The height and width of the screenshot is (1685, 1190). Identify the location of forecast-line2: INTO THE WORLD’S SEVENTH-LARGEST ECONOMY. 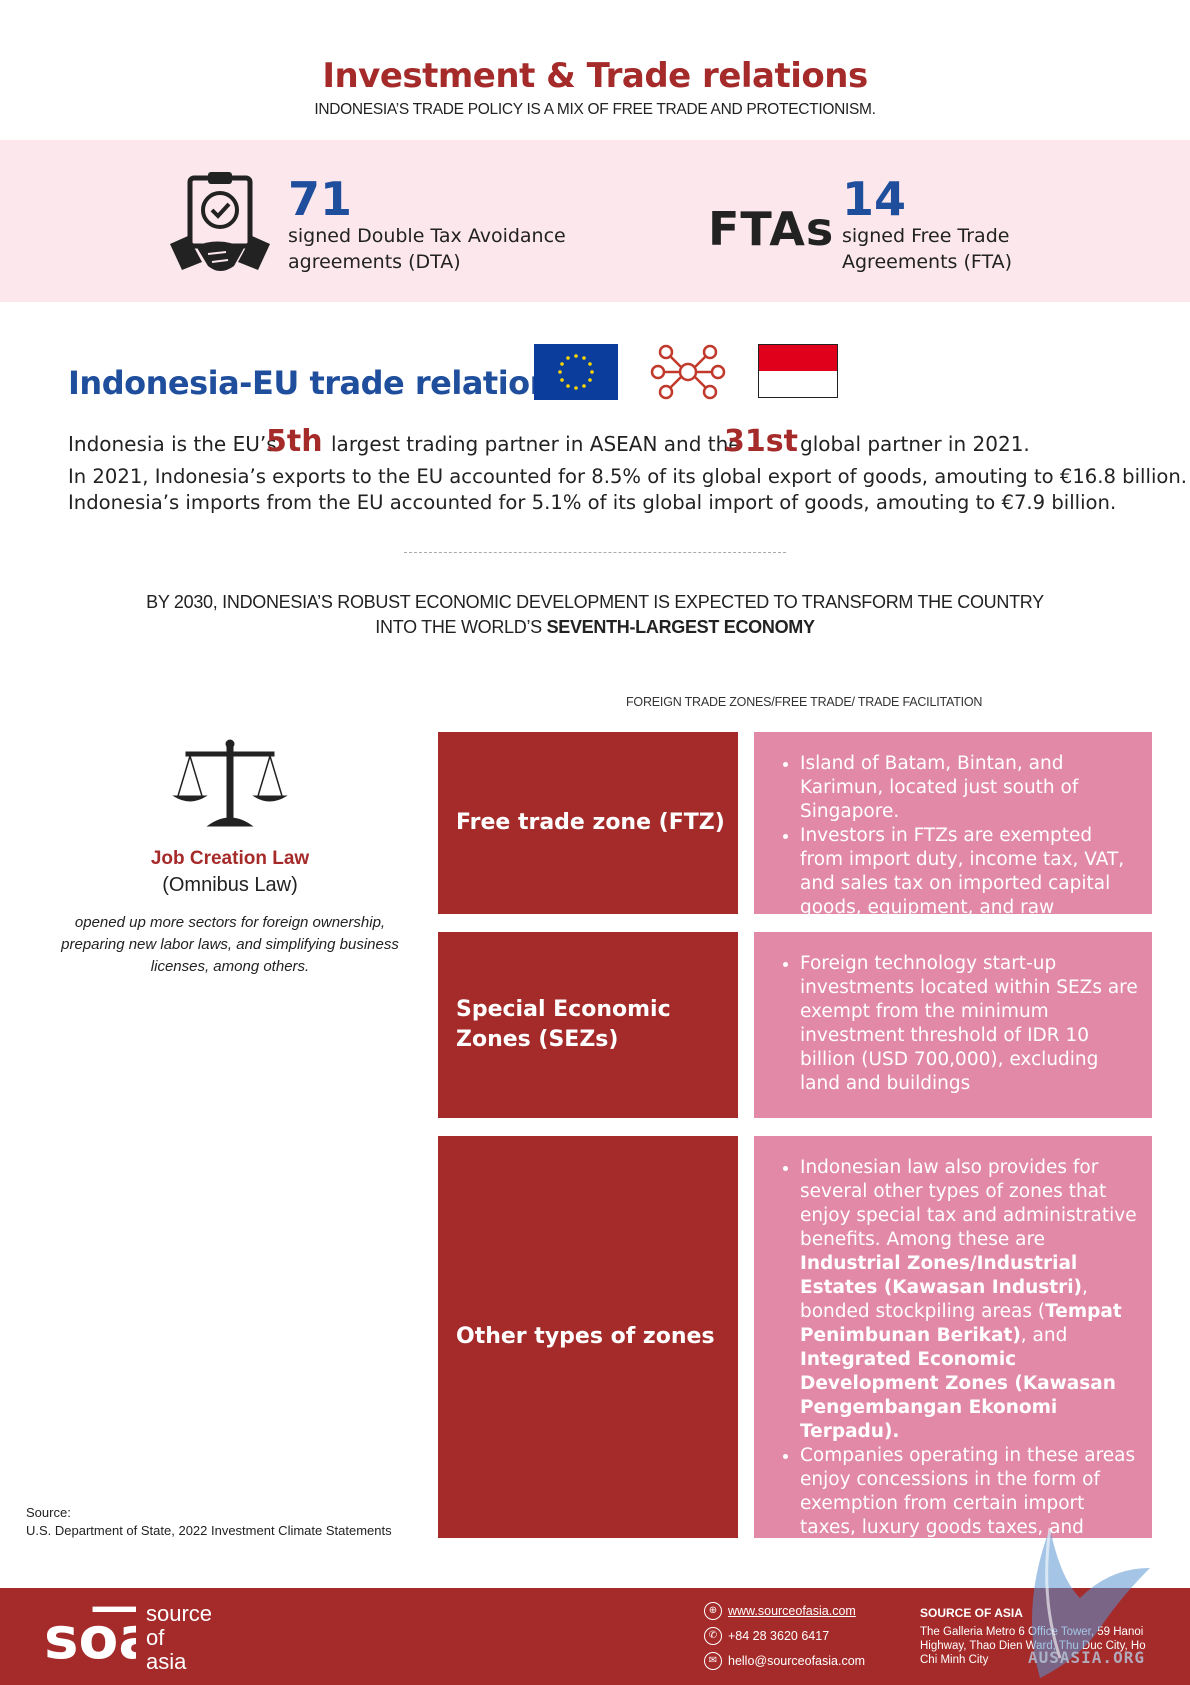
(595, 627).